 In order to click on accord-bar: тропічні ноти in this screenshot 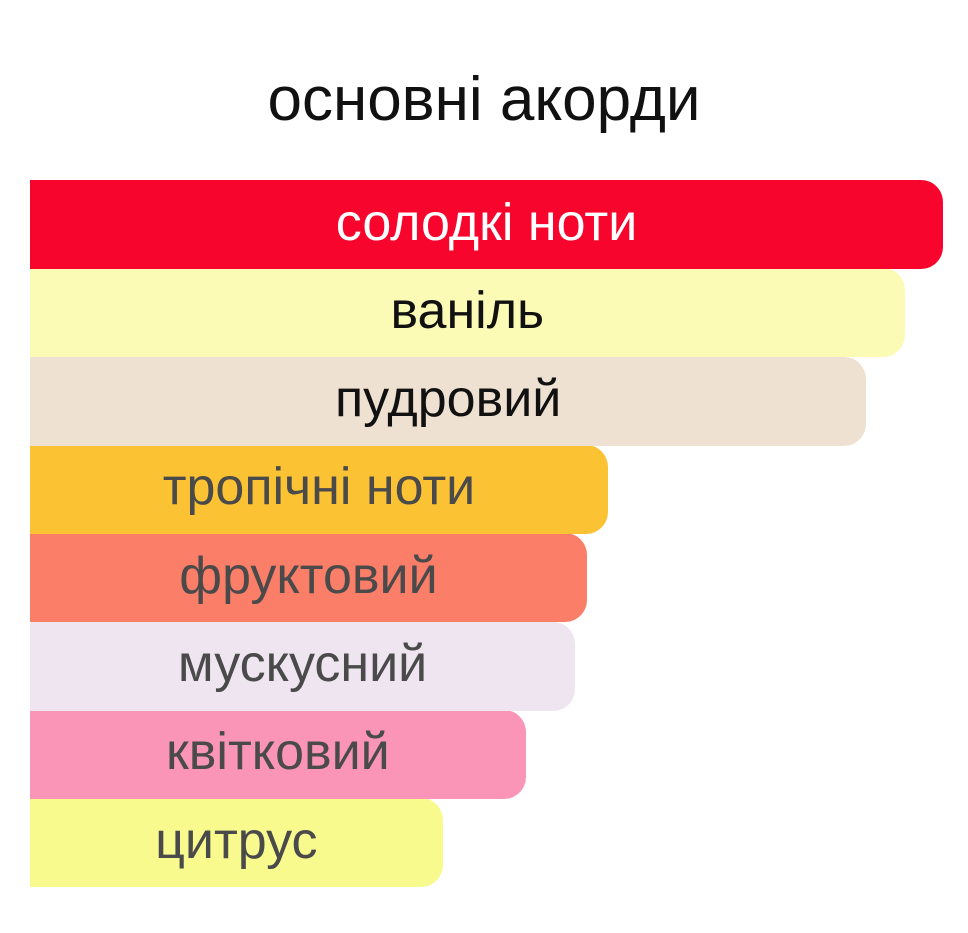, I will do `click(319, 489)`.